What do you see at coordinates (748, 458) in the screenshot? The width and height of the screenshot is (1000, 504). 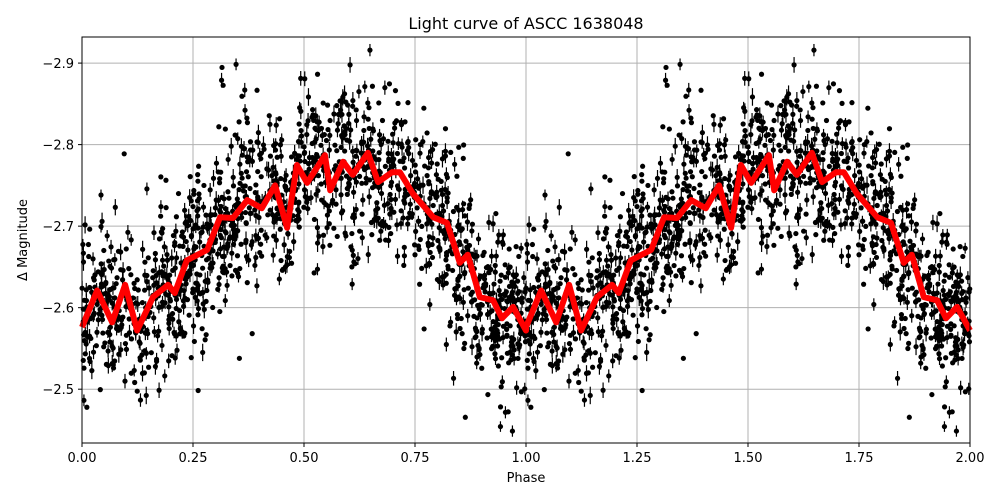 I see `x-tick-label: 1.50` at bounding box center [748, 458].